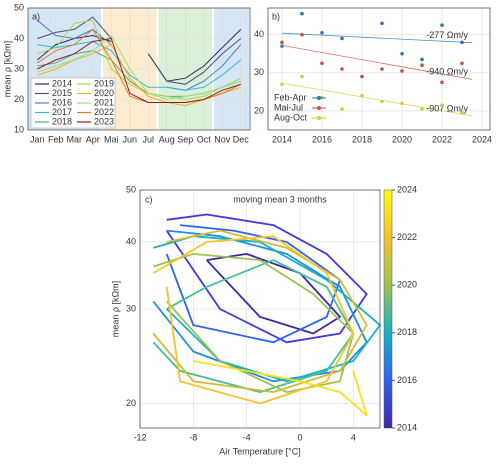 Image resolution: width=500 pixels, height=464 pixels. I want to click on trend-label: -907 Ωm/y, so click(447, 108).